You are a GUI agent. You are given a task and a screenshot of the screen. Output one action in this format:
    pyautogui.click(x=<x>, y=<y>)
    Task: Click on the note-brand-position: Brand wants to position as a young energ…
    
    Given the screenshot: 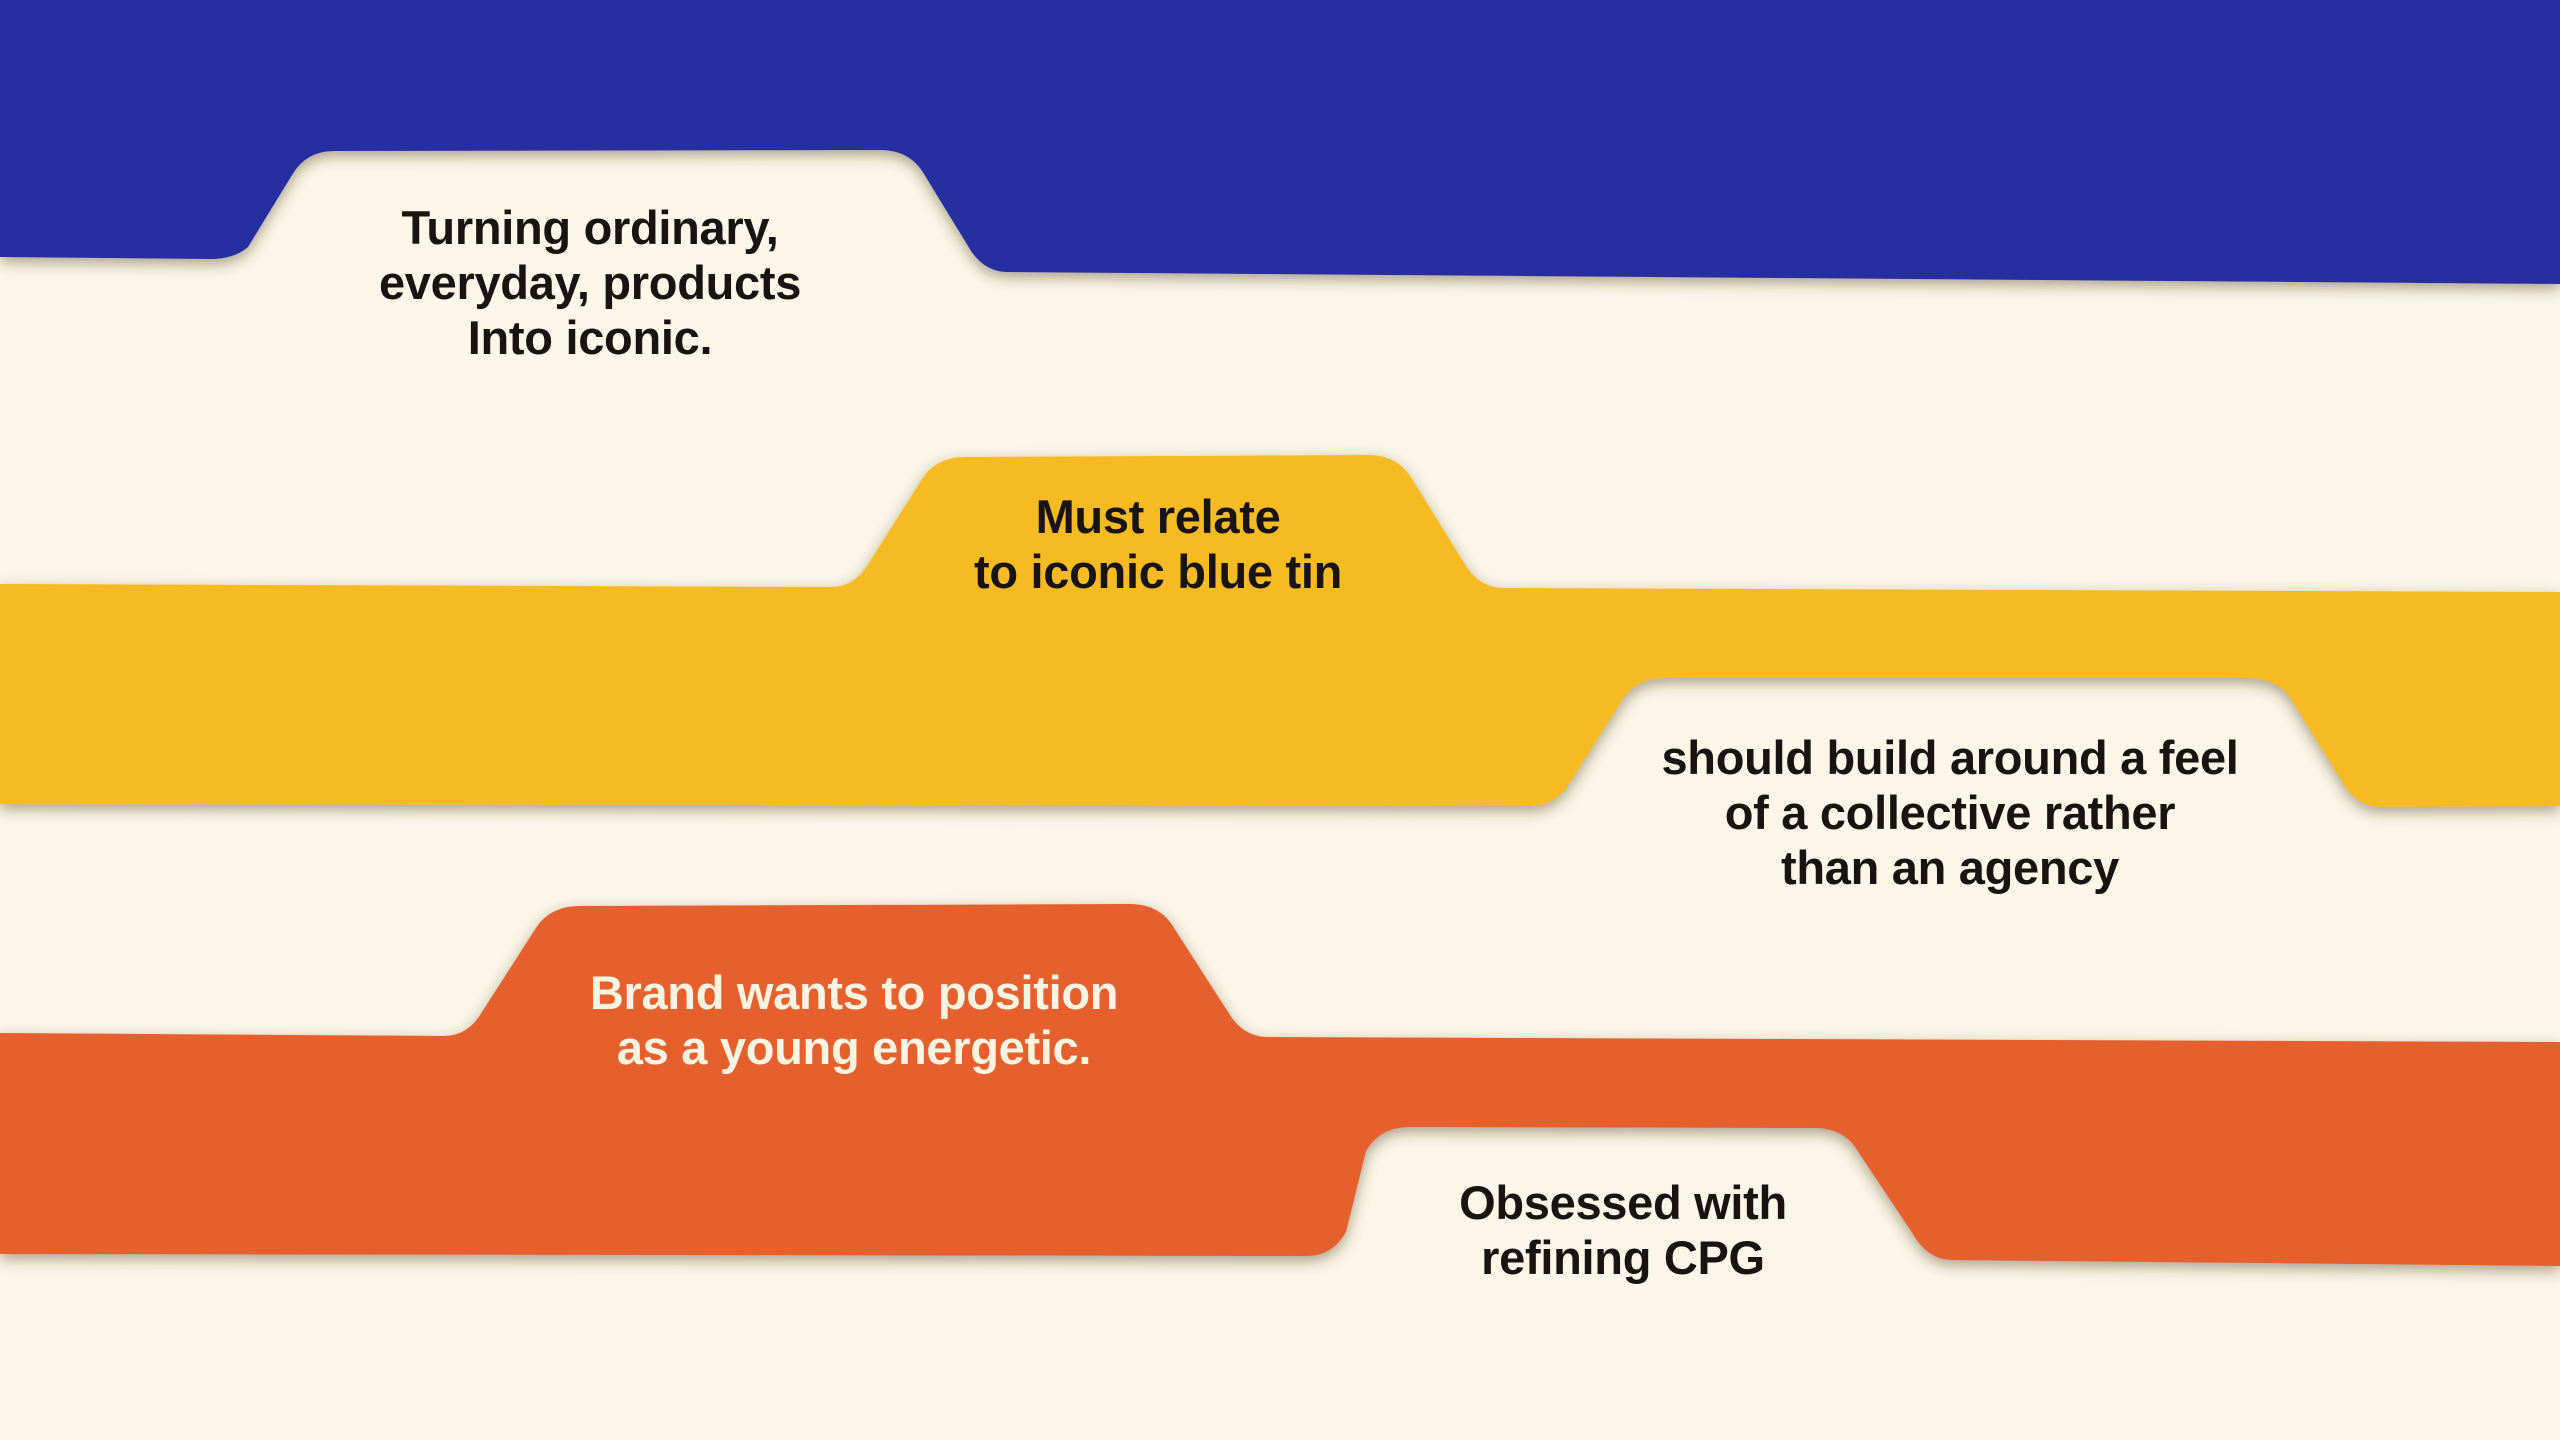 What is the action you would take?
    pyautogui.click(x=854, y=1020)
    